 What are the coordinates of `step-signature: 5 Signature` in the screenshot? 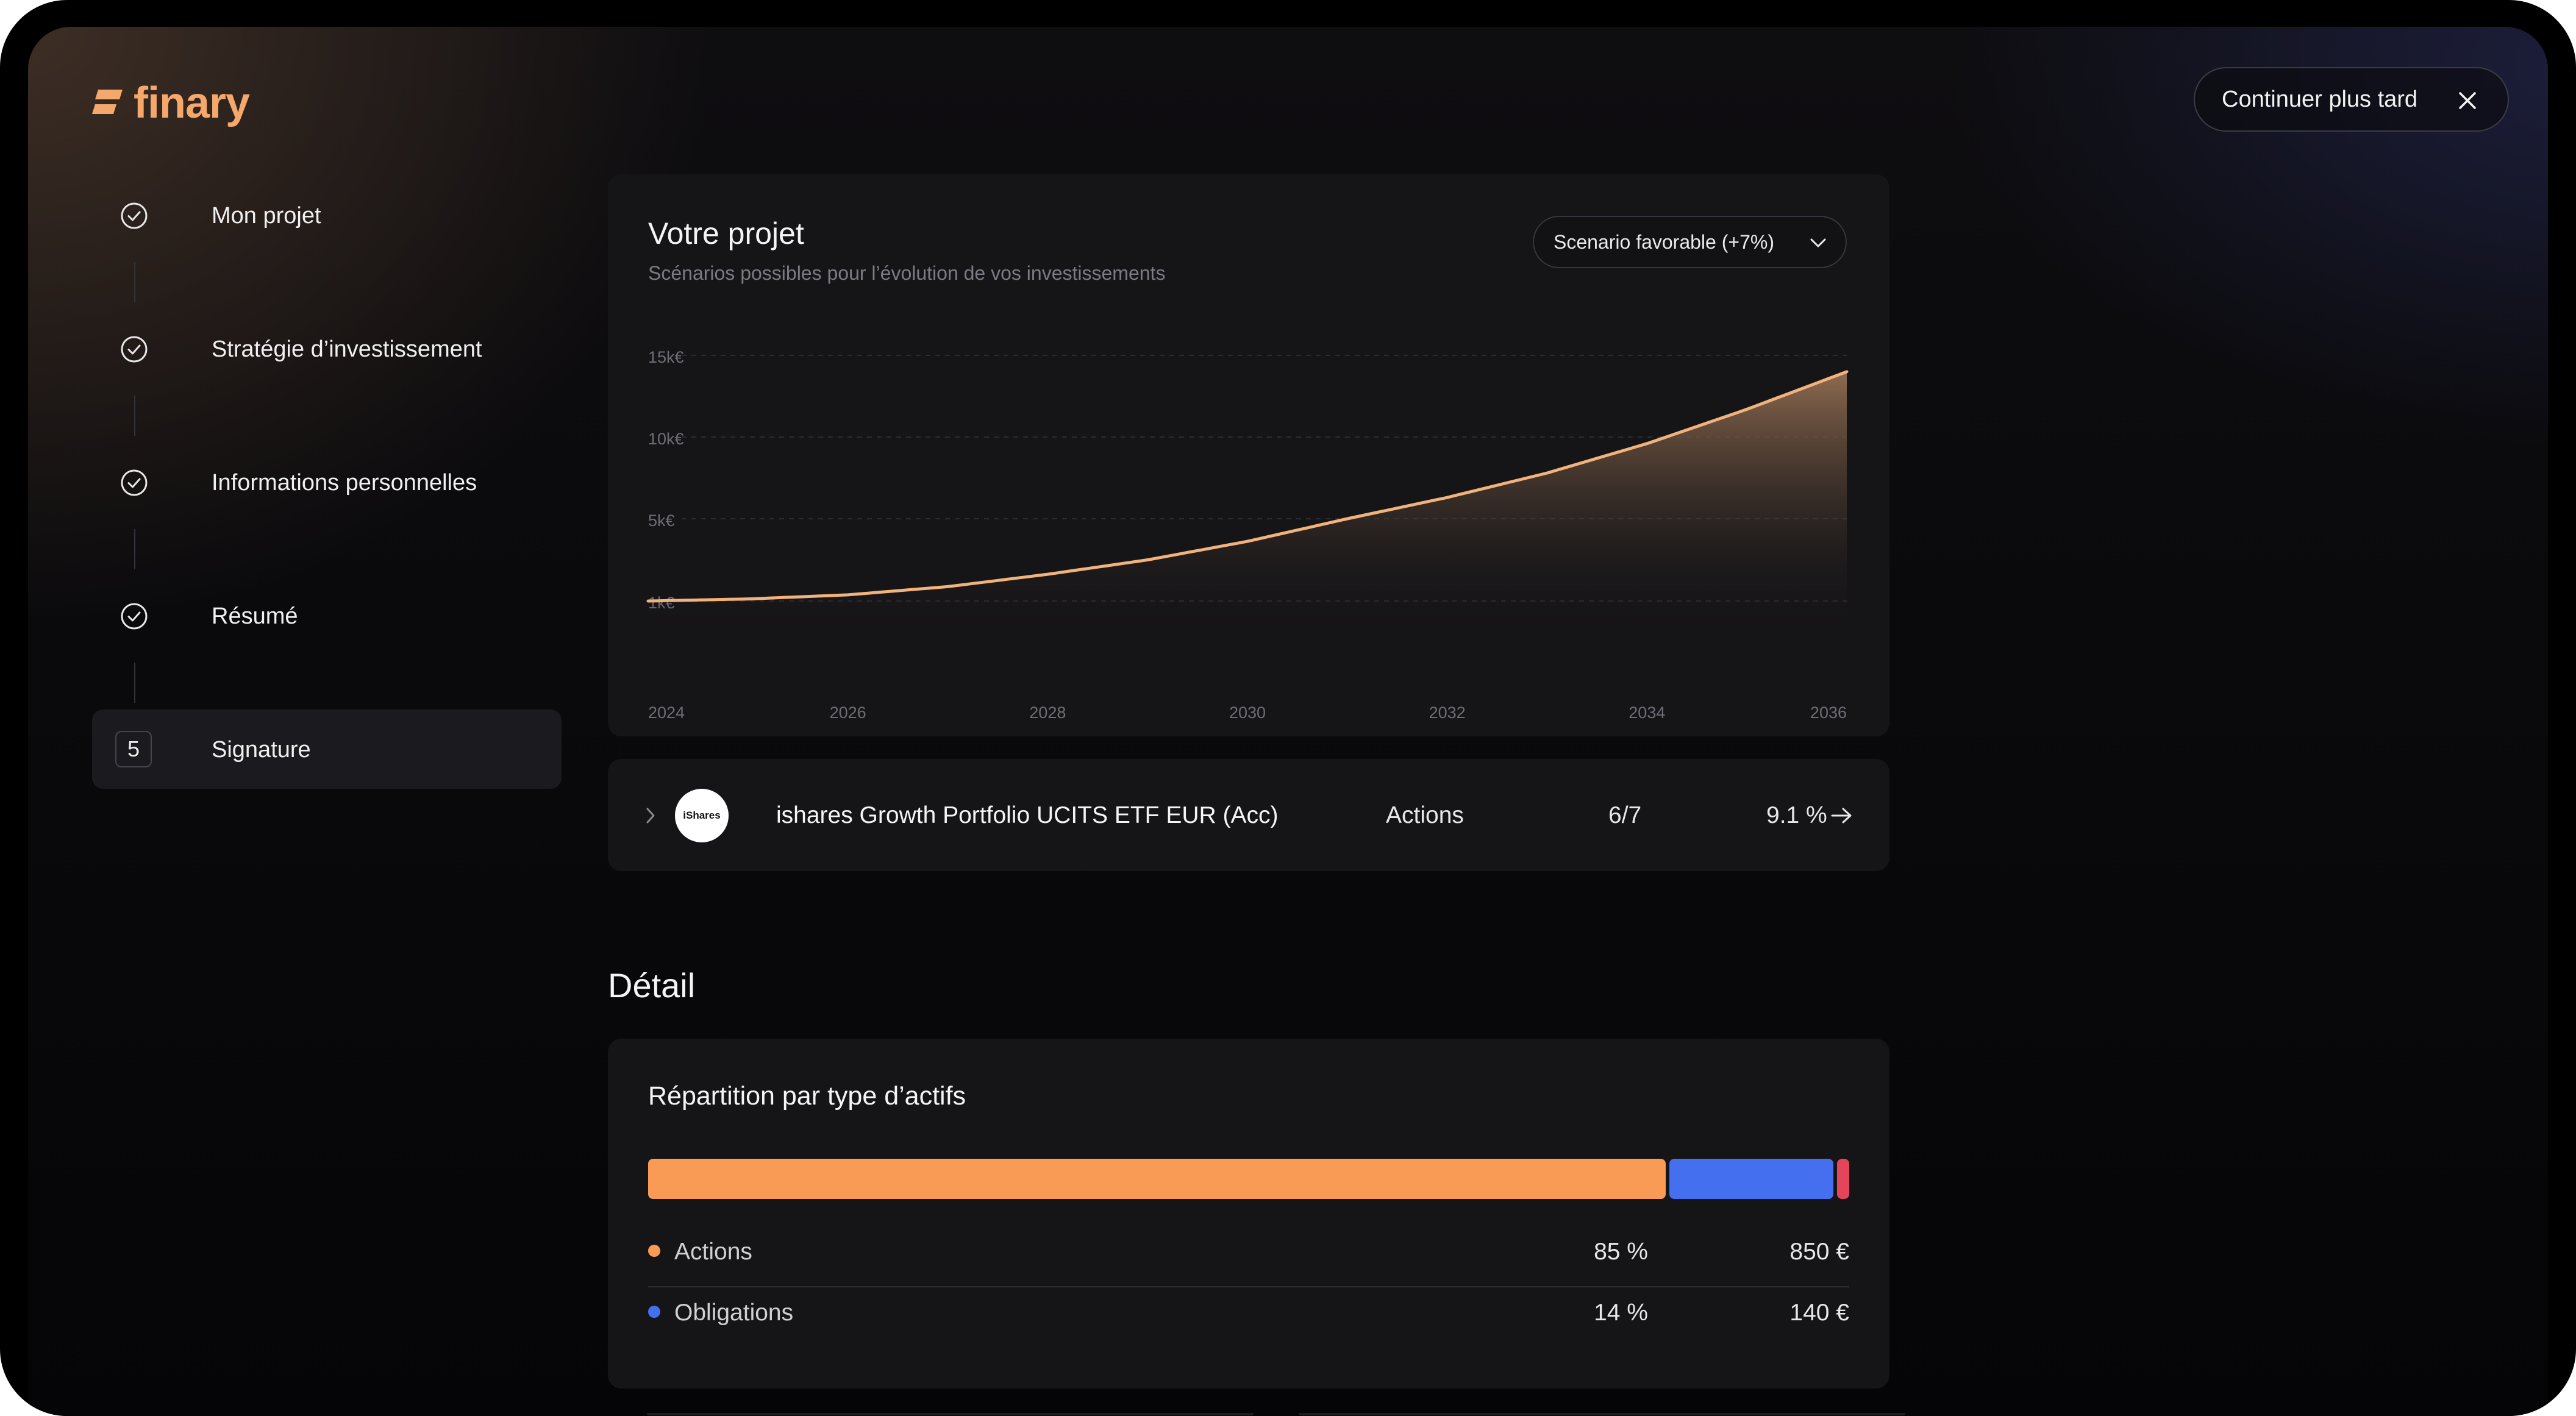 It's located at (327, 750).